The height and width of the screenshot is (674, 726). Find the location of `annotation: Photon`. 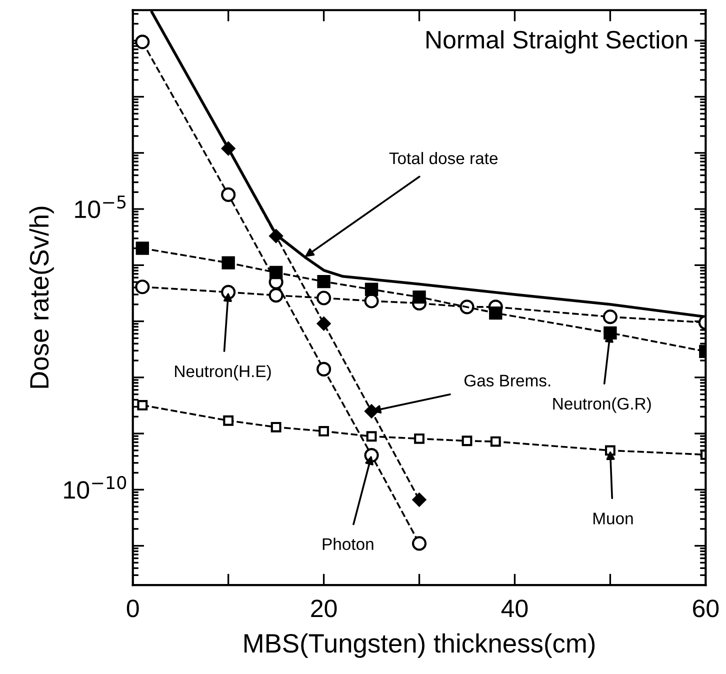

annotation: Photon is located at coordinates (348, 544).